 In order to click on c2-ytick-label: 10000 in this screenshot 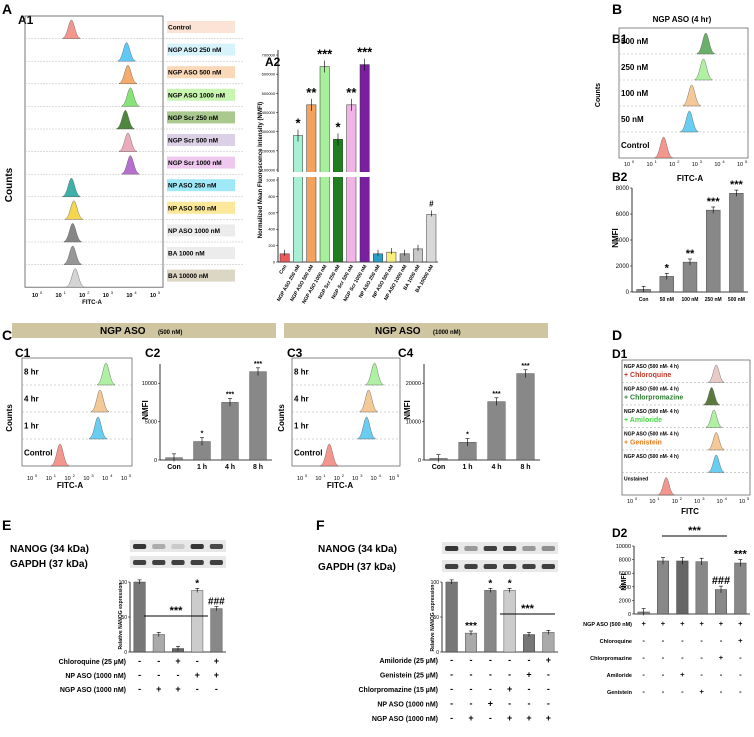, I will do `click(149, 384)`.